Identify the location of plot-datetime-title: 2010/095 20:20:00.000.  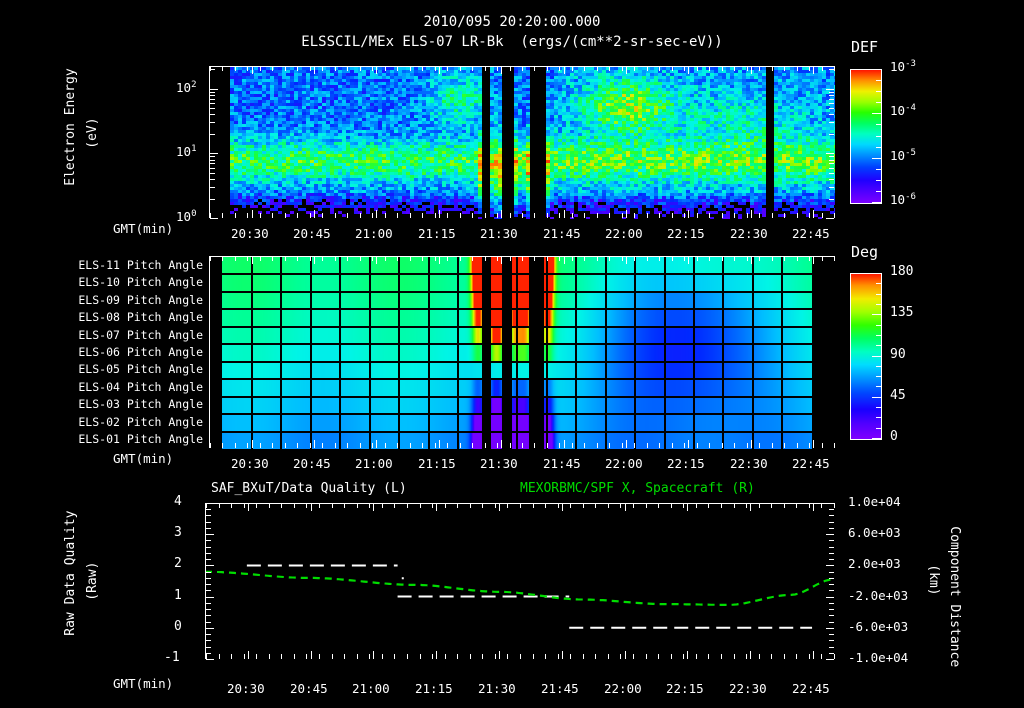
(512, 22).